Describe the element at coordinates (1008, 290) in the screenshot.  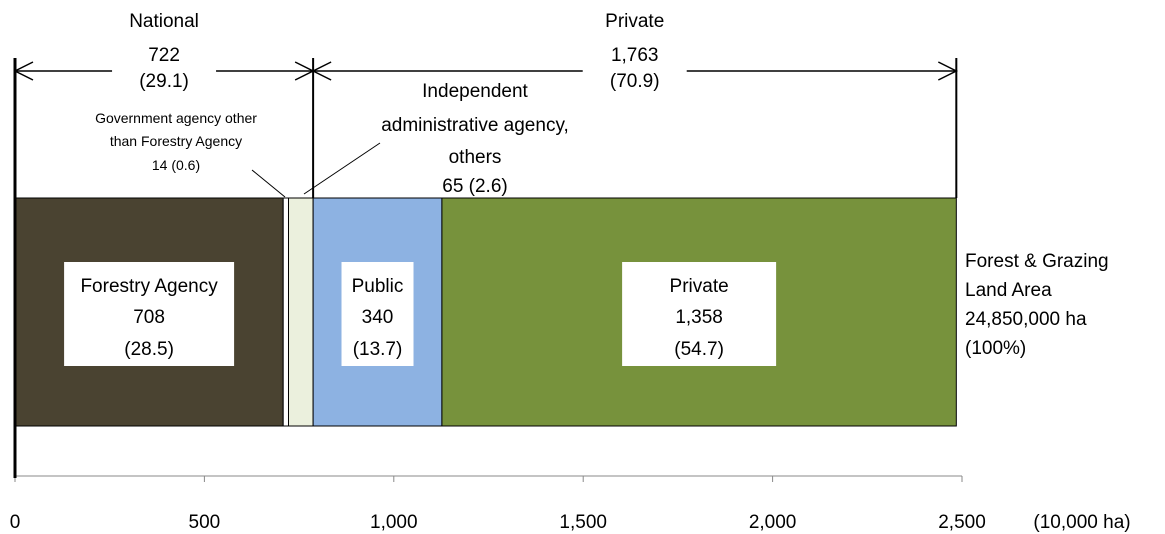
I see `total-area-line2: Land Area` at that location.